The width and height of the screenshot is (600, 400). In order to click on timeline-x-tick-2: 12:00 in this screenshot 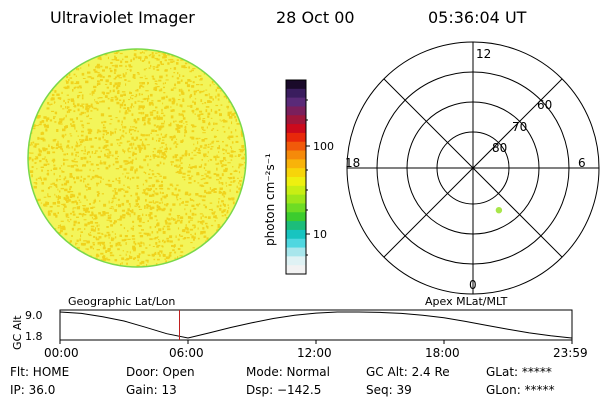, I will do `click(314, 353)`.